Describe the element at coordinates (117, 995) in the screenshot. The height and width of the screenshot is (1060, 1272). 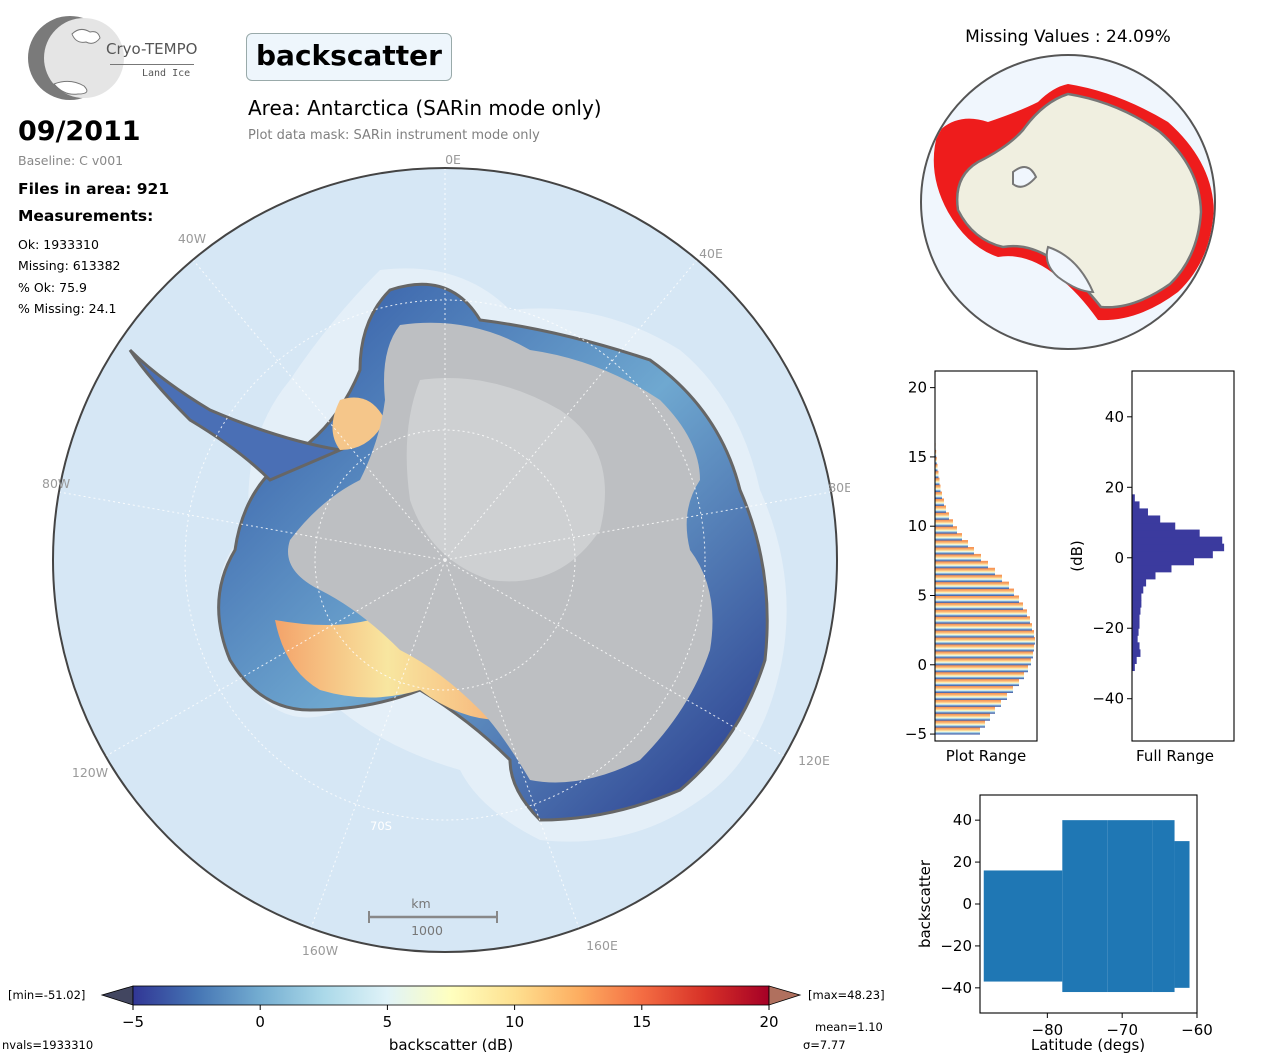
I see `colorbar-min-extend` at that location.